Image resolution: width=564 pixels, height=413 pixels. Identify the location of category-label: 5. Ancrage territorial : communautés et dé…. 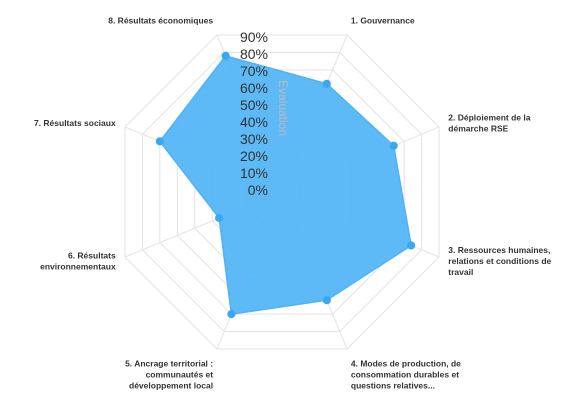
(169, 374).